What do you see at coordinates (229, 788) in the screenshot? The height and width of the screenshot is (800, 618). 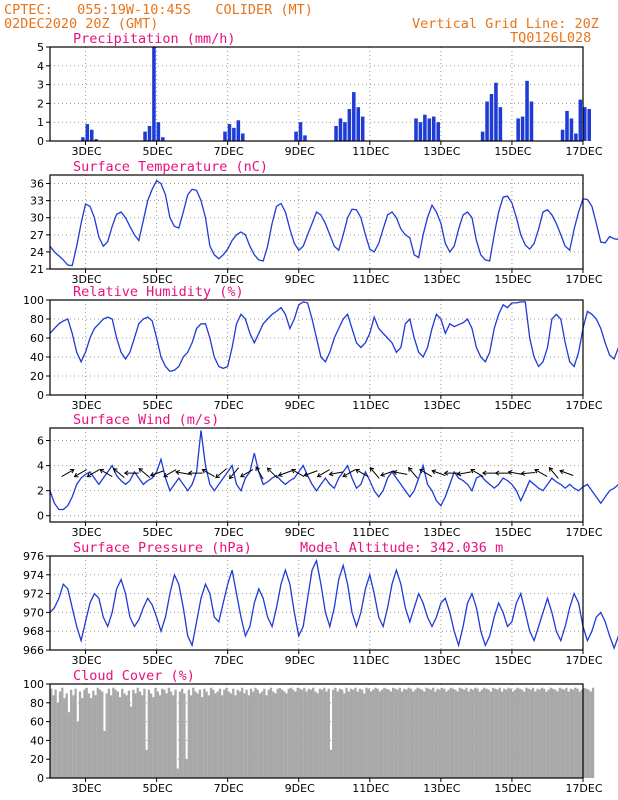 I see `cloud-xtick-label: 7DEC` at bounding box center [229, 788].